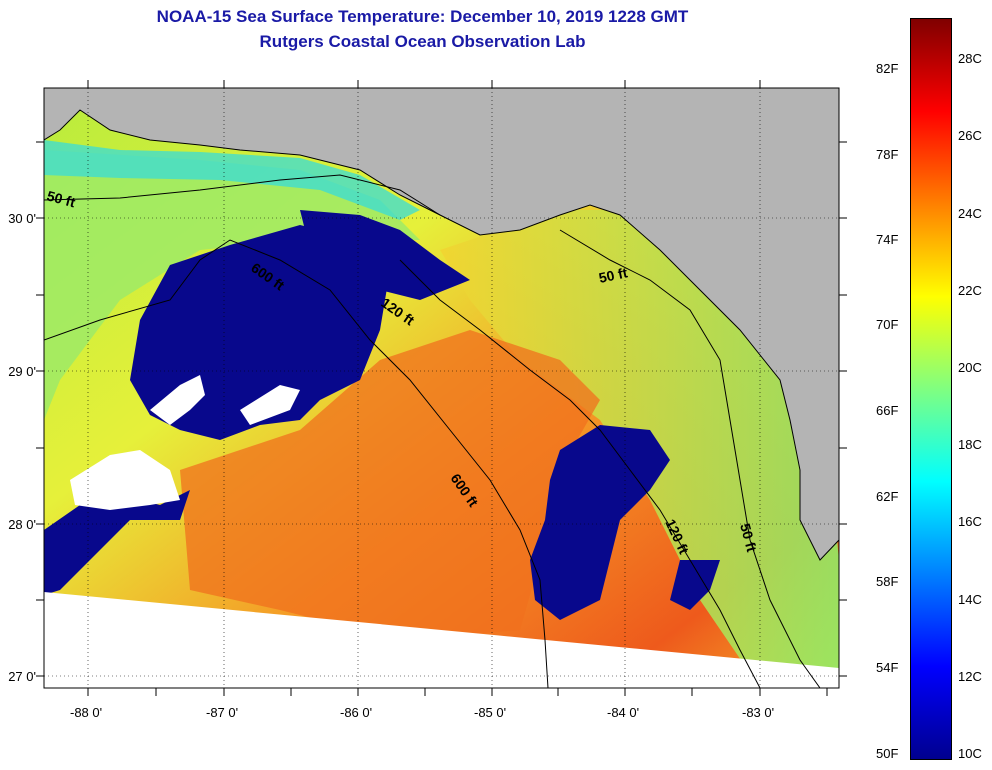 The image size is (992, 770). Describe the element at coordinates (970, 135) in the screenshot. I see `colorbar-label-26C: 26C` at that location.